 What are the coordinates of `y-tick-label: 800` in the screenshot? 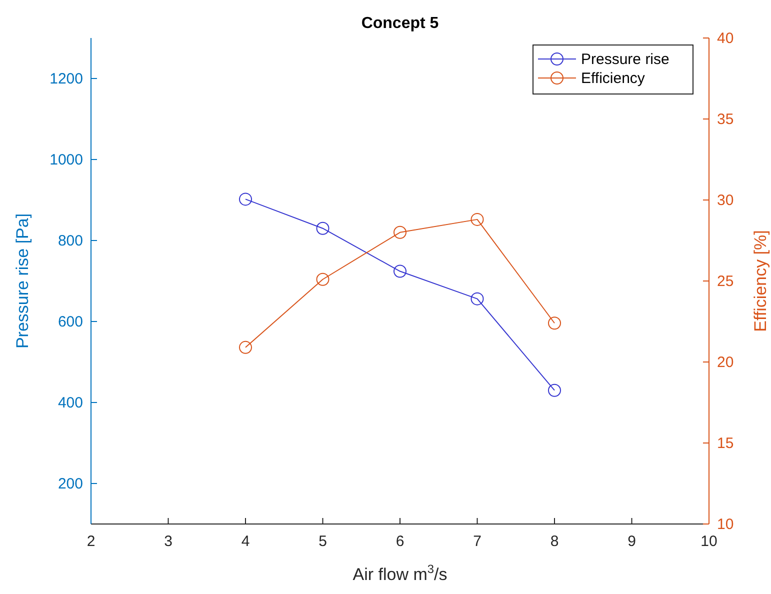 It's located at (70, 241).